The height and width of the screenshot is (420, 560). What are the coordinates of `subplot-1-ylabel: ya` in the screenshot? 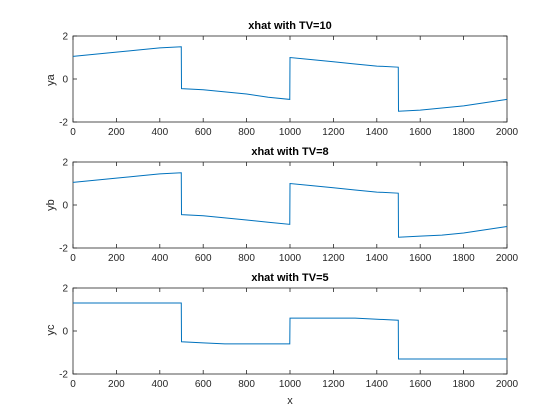 It's located at (51, 79).